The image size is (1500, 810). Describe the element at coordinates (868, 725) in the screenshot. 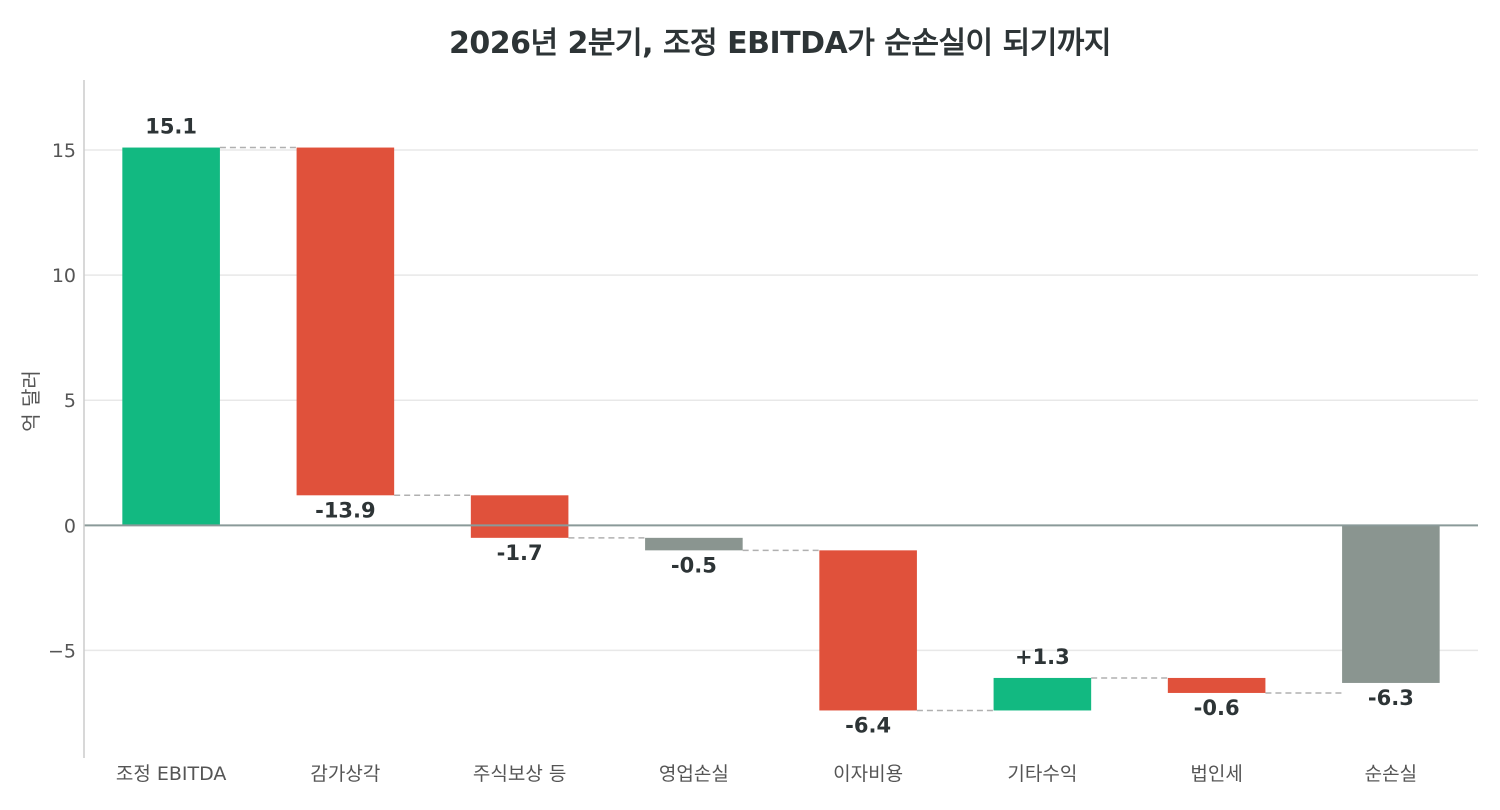

I see `data-label: -6.4` at that location.